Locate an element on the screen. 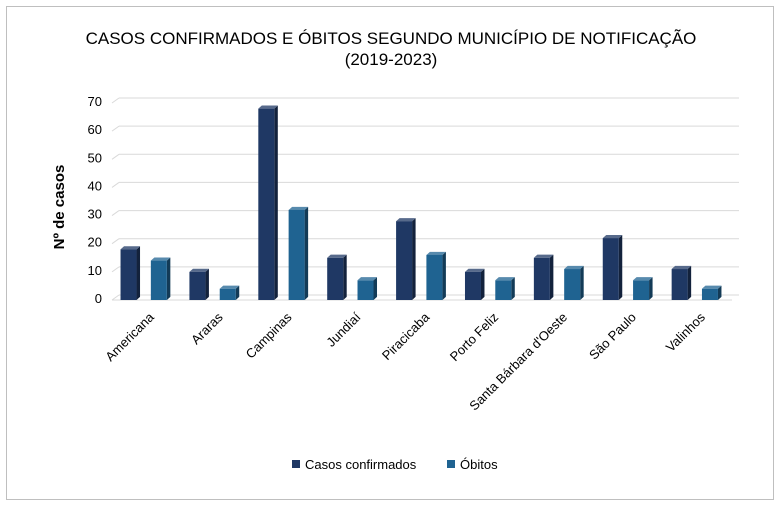 This screenshot has height=508, width=782. y-tick-label: 40 is located at coordinates (95, 185).